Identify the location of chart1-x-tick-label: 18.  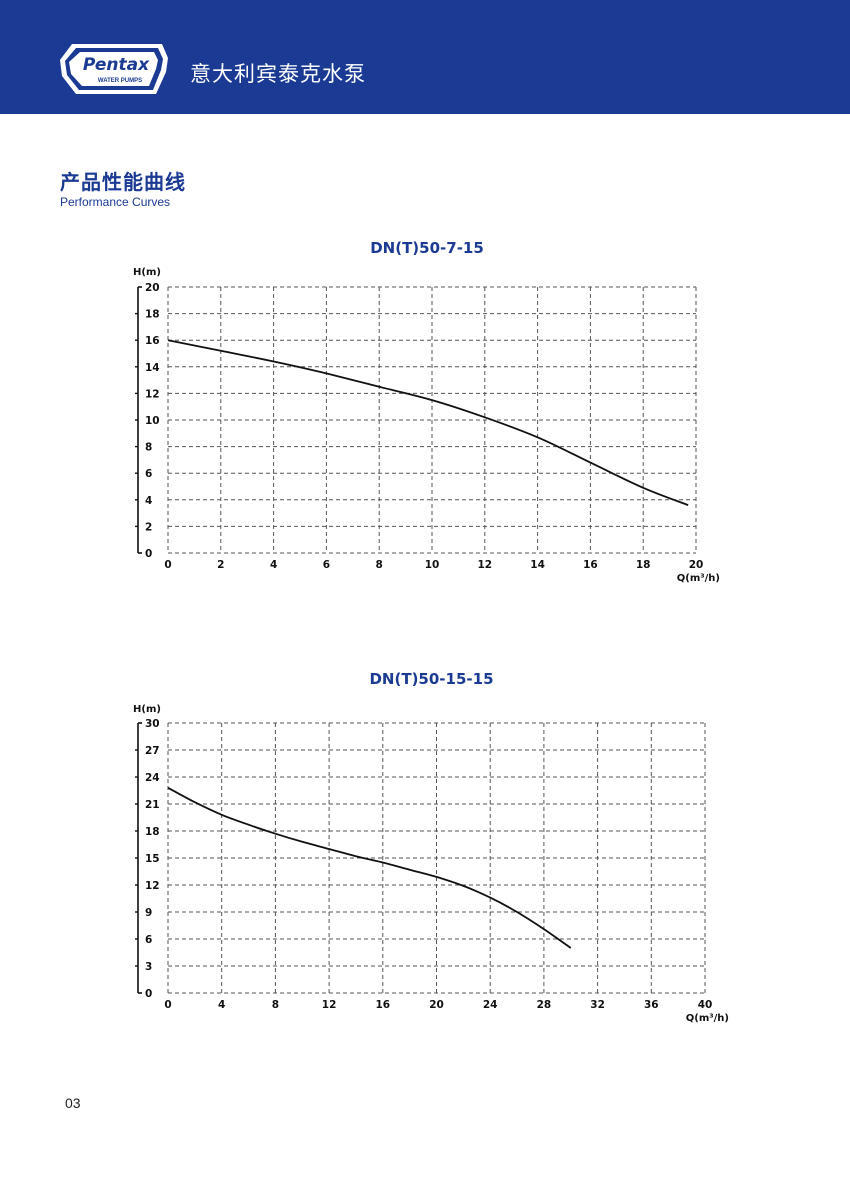
(643, 565).